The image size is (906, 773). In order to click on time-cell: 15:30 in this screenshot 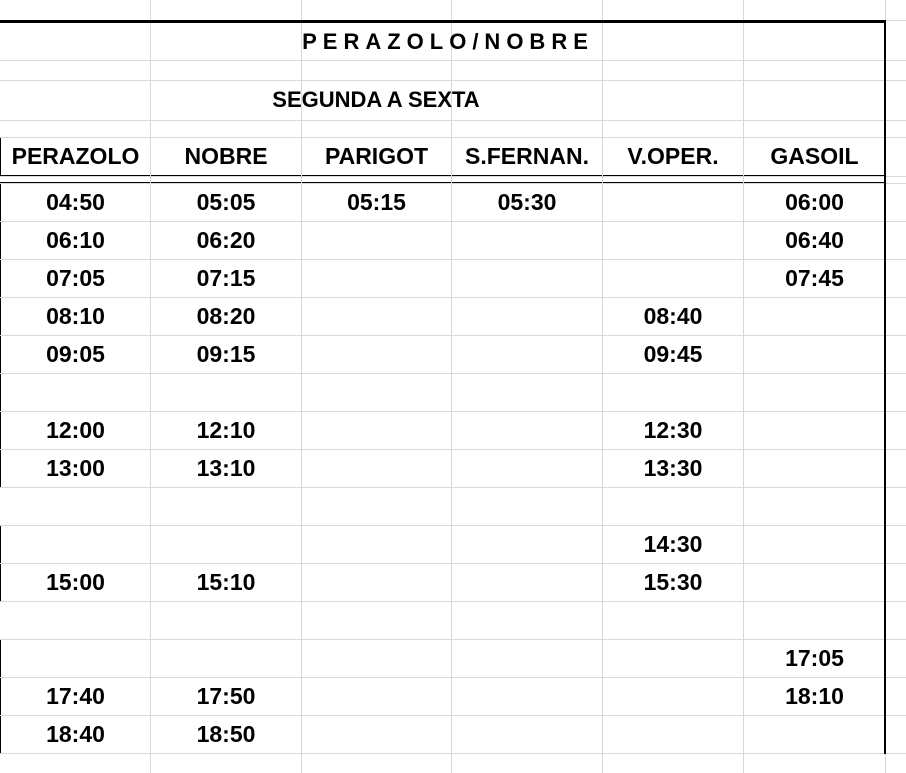, I will do `click(673, 582)`.